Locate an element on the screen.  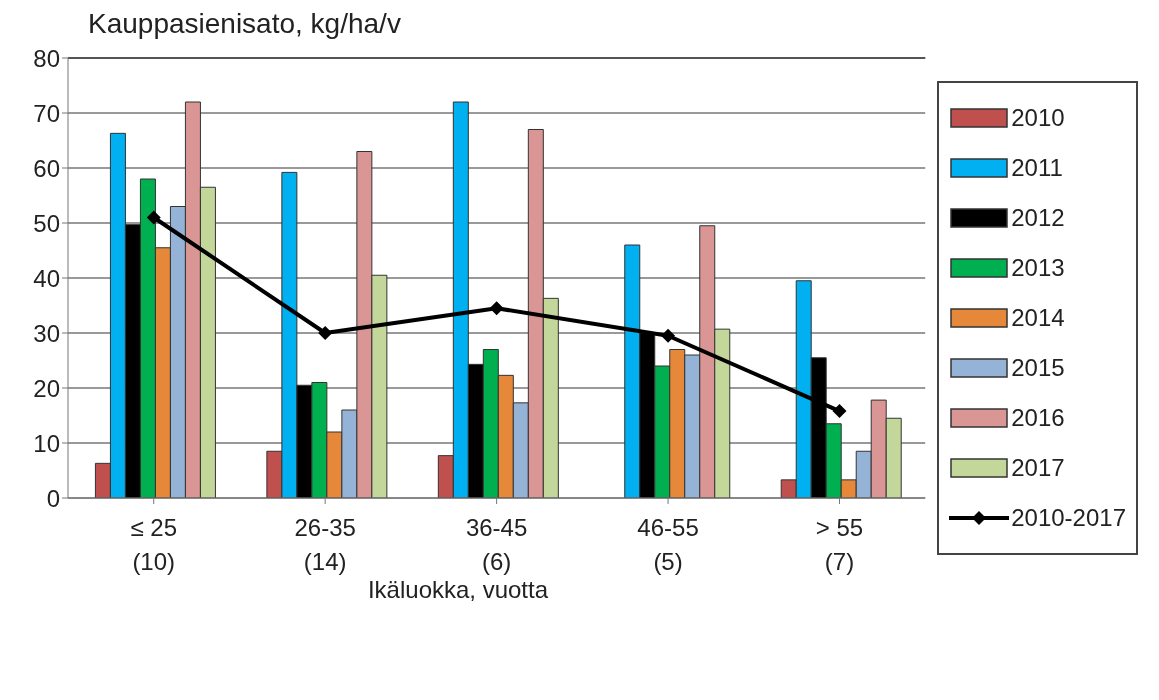
legend-label: 2015 is located at coordinates (1038, 368).